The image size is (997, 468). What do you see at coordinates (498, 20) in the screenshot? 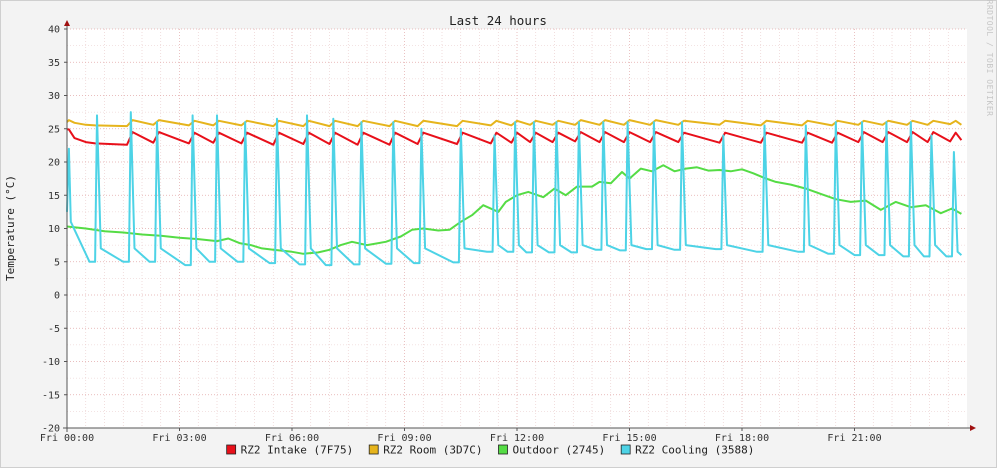
I see `chart-title: Last 24 hours` at bounding box center [498, 20].